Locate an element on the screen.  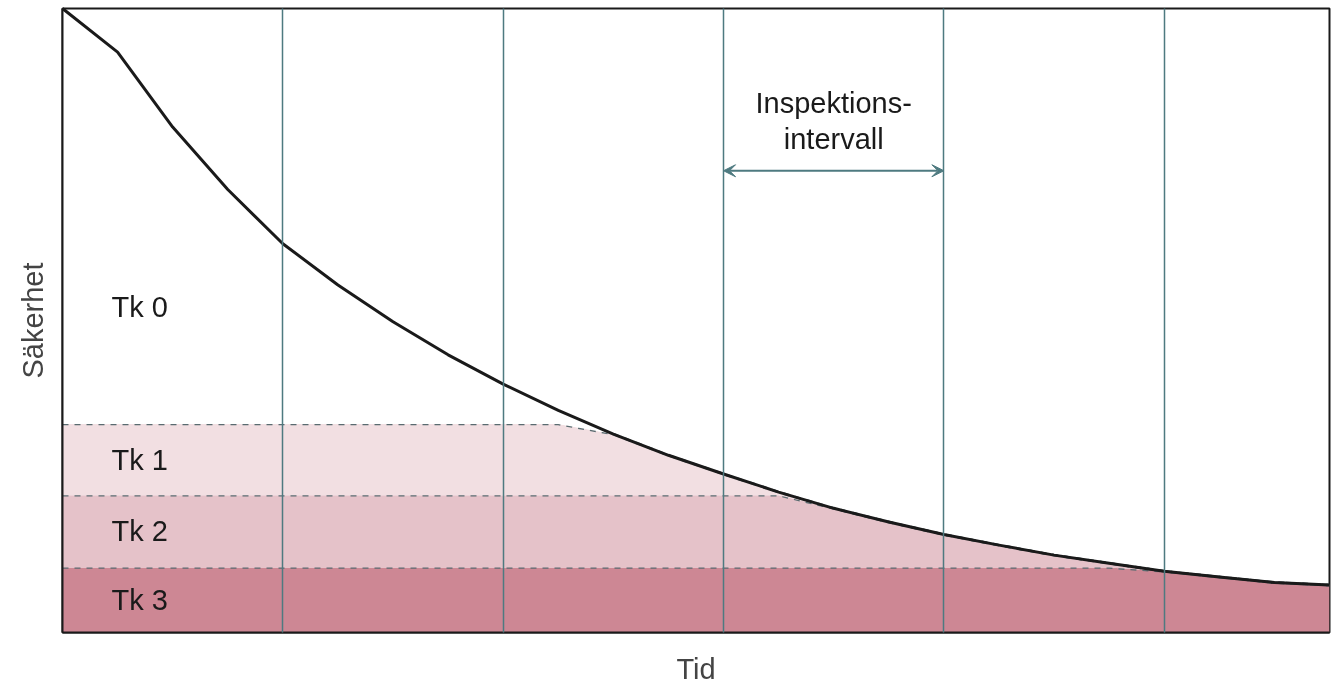
series-label: Tk 1 is located at coordinates (139, 459).